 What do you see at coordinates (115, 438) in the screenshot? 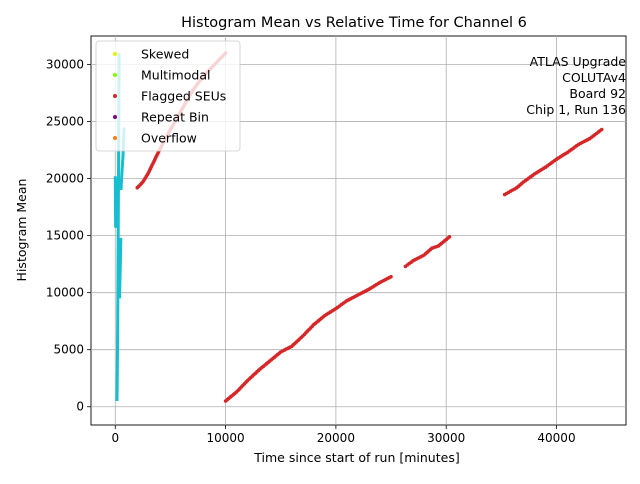
I see `x-tick-label: 0` at bounding box center [115, 438].